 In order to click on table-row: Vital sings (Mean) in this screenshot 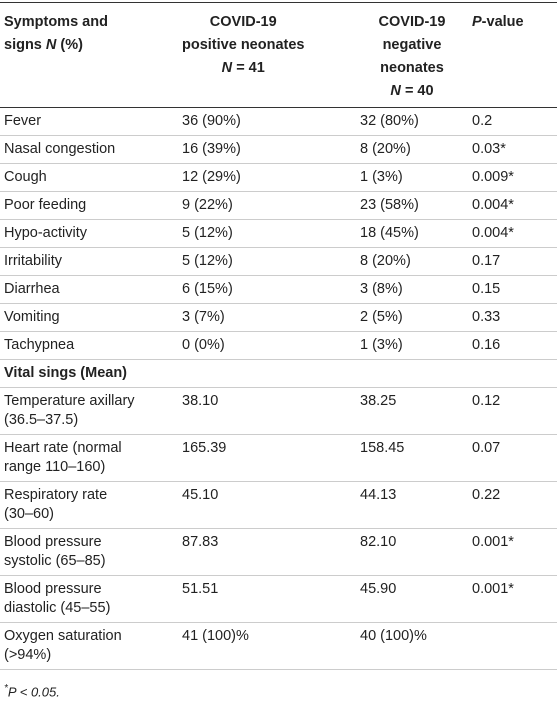, I will do `click(278, 373)`.